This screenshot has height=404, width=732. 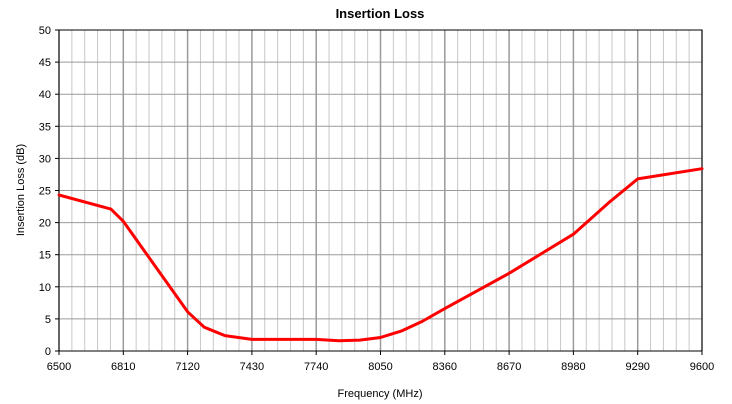 I want to click on y-tick-label: 40, so click(x=45, y=95).